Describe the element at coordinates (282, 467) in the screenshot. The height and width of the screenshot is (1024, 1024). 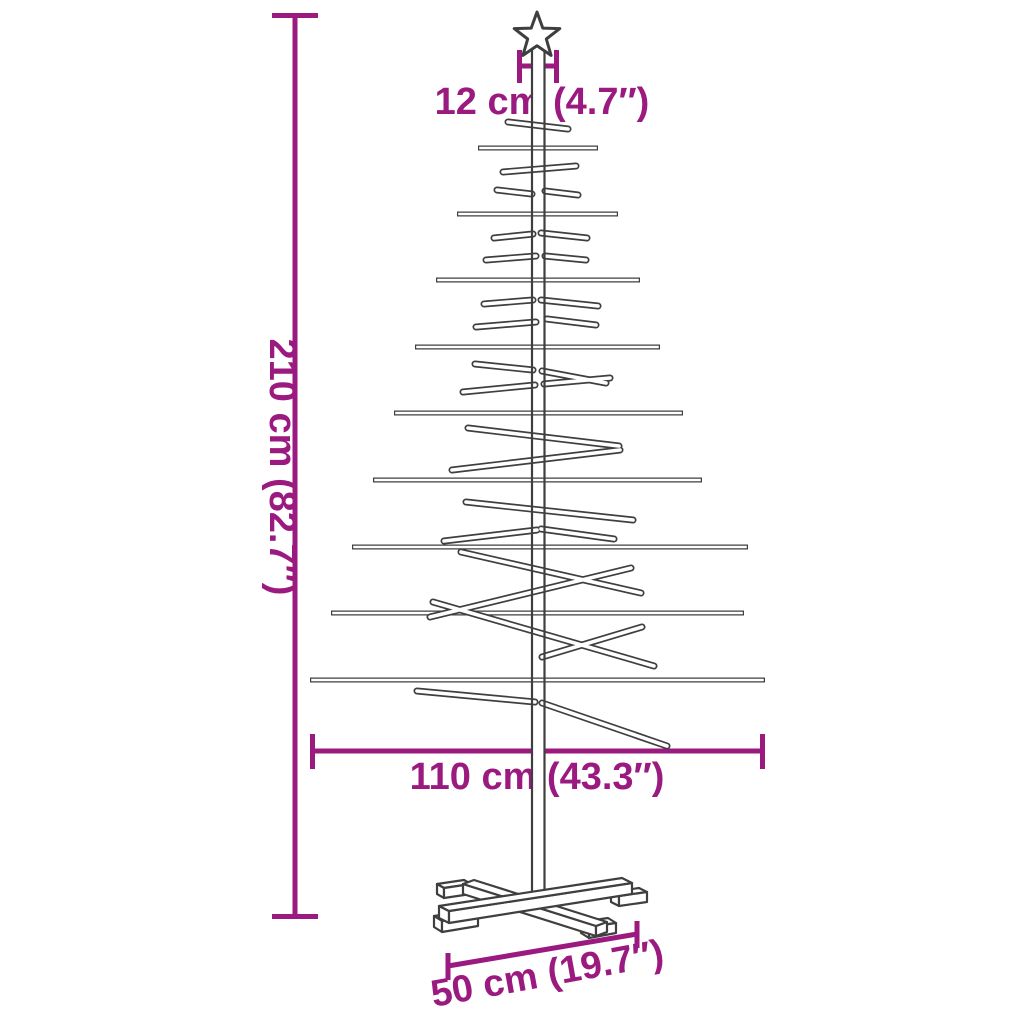
I see `height-dimension-label: 210 cm (82.7″)` at that location.